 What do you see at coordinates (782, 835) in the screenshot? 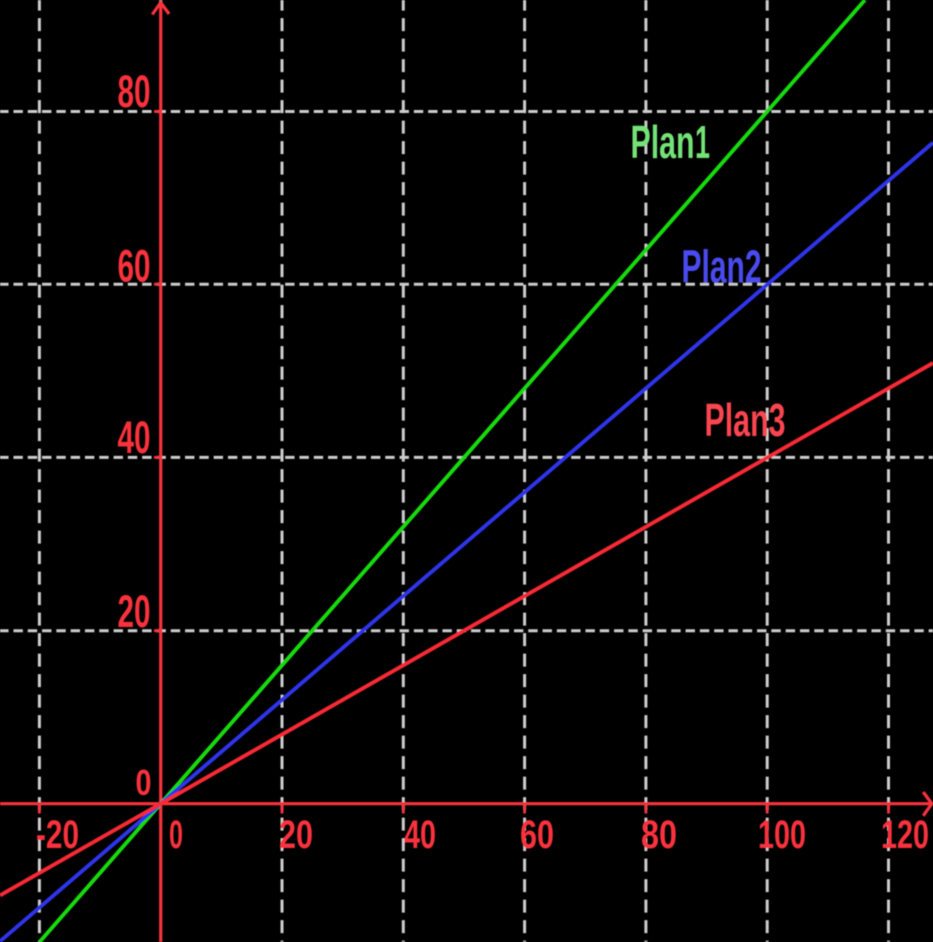
I see `svg-text: 100` at bounding box center [782, 835].